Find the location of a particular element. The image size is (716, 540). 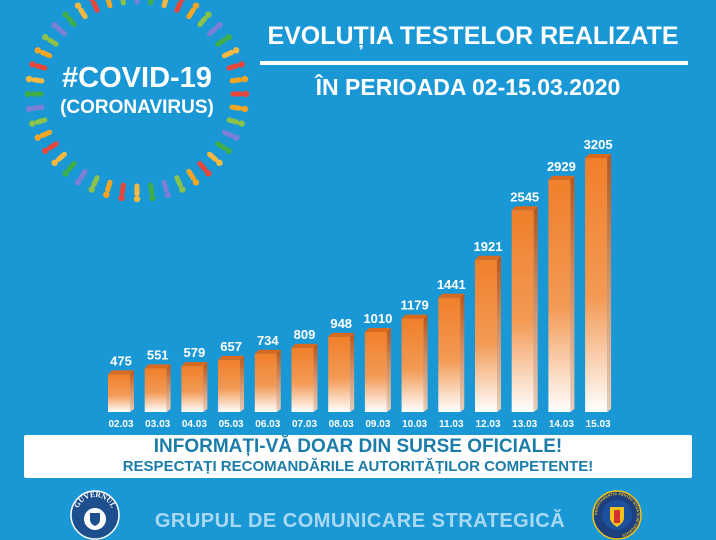

x-tick-label: 15.03 is located at coordinates (598, 424).